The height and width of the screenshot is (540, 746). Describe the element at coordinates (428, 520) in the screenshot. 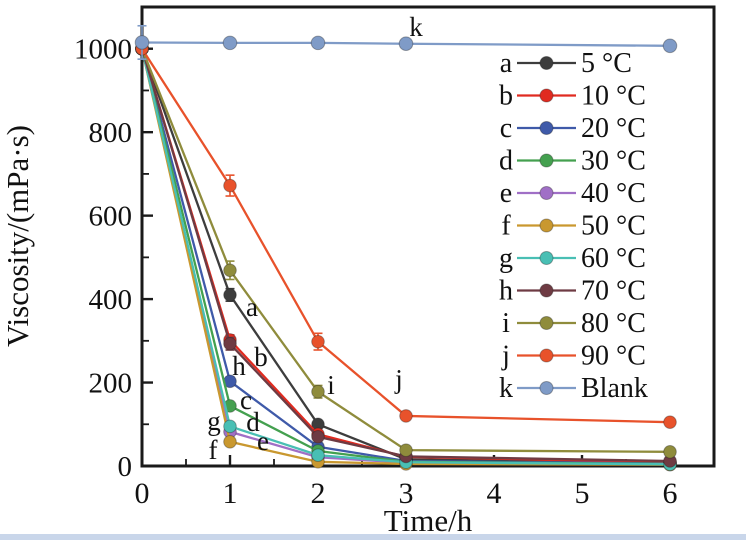

I see `x-axis-title: Time/h` at that location.